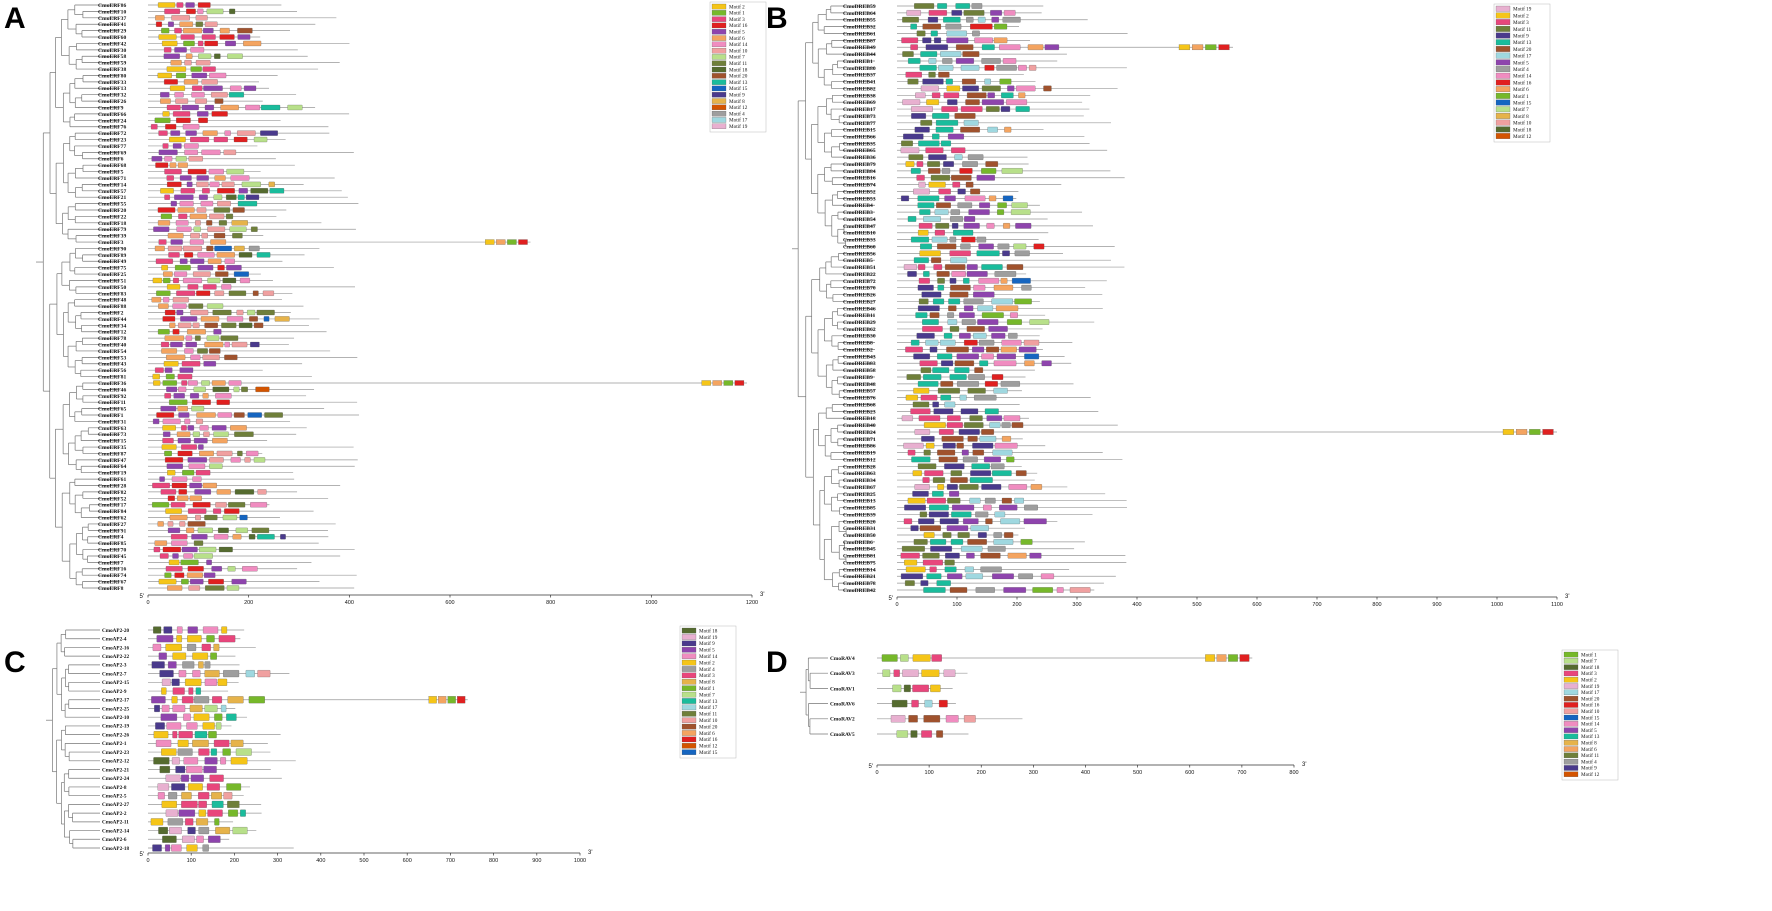 The height and width of the screenshot is (911, 1772). What do you see at coordinates (931, 535) in the screenshot?
I see `gene-row: CmoDREB50` at bounding box center [931, 535].